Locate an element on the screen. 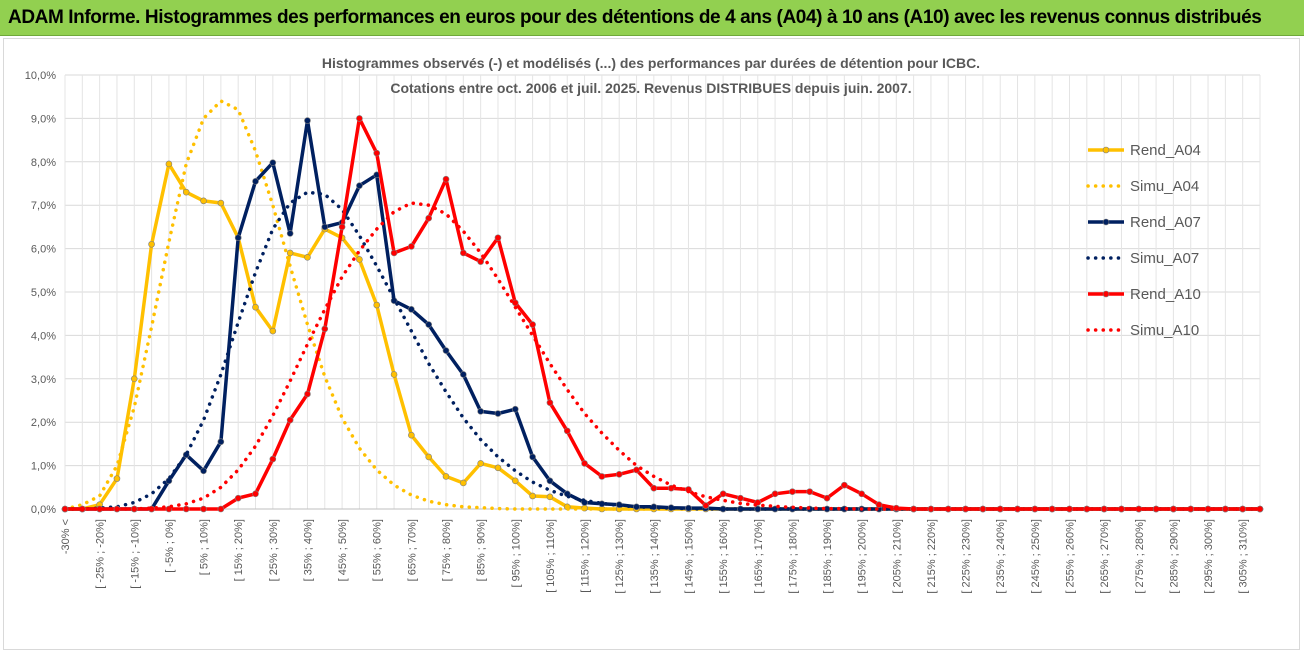 This screenshot has height=652, width=1304. legend-marker-rend-a07 is located at coordinates (1106, 222).